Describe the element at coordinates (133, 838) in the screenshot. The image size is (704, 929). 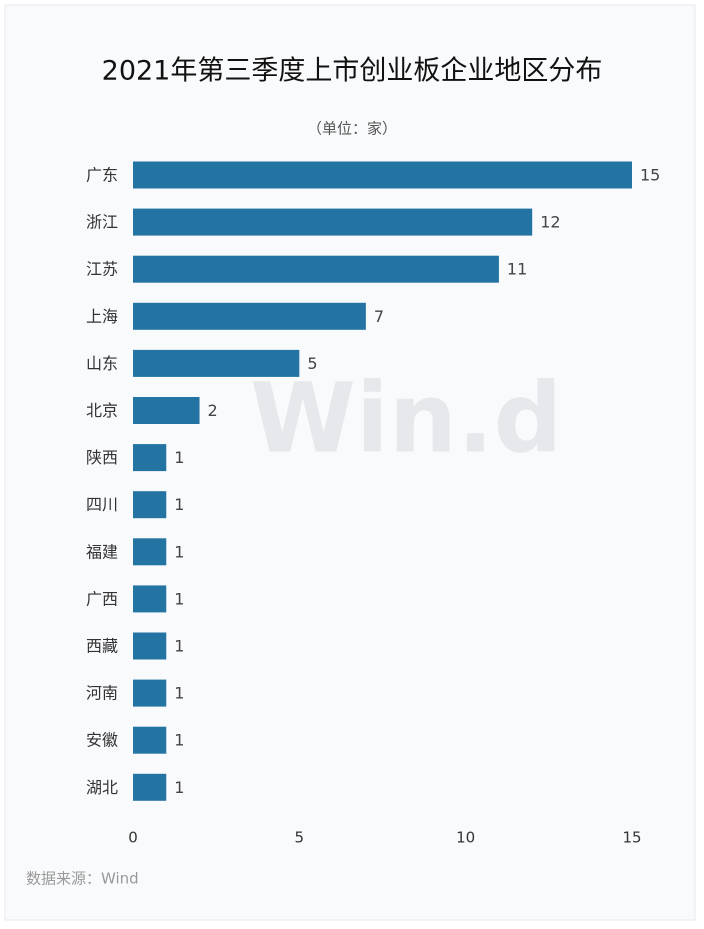
I see `x-tick-label: 0` at that location.